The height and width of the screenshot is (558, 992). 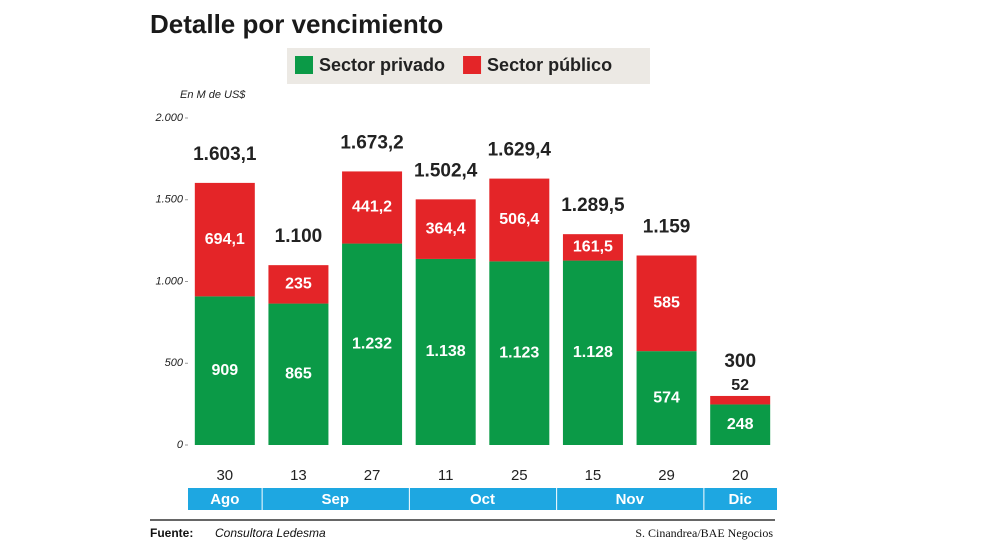 What do you see at coordinates (667, 227) in the screenshot?
I see `total-label: 1.159` at bounding box center [667, 227].